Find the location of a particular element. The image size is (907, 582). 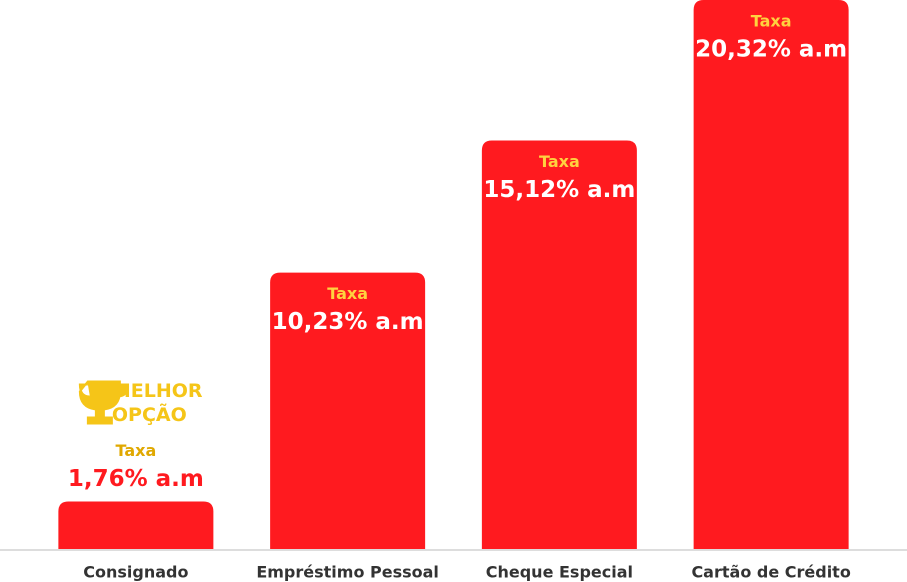

trophy is located at coordinates (103, 402).